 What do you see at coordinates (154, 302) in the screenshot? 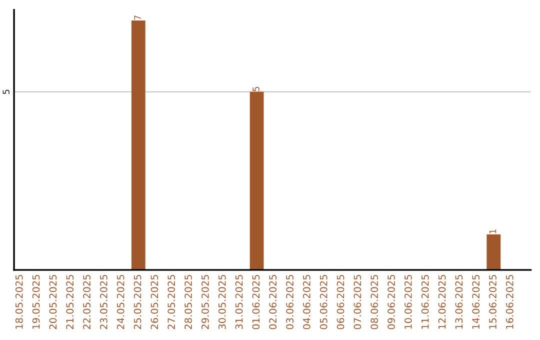
I see `x-tick-label: 26.05.2025` at bounding box center [154, 302].